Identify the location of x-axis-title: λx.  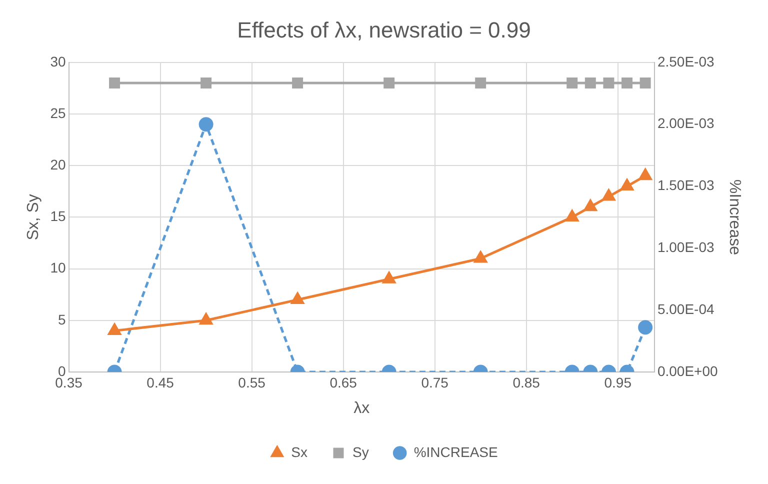
(362, 408).